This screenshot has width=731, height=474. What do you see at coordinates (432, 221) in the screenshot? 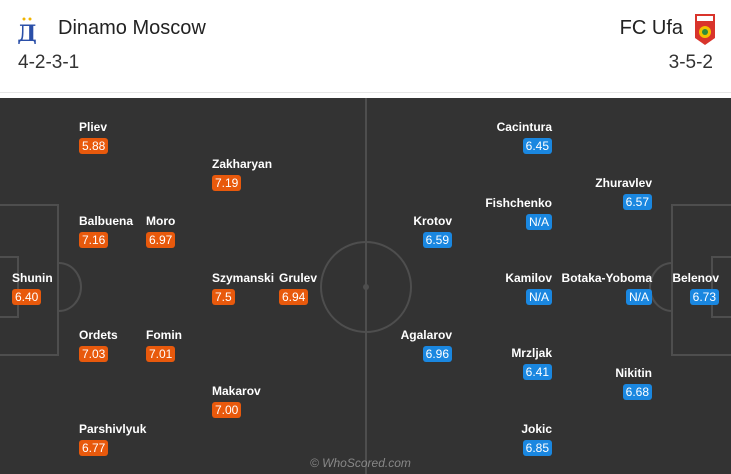
I see `player-name: Krotov` at bounding box center [432, 221].